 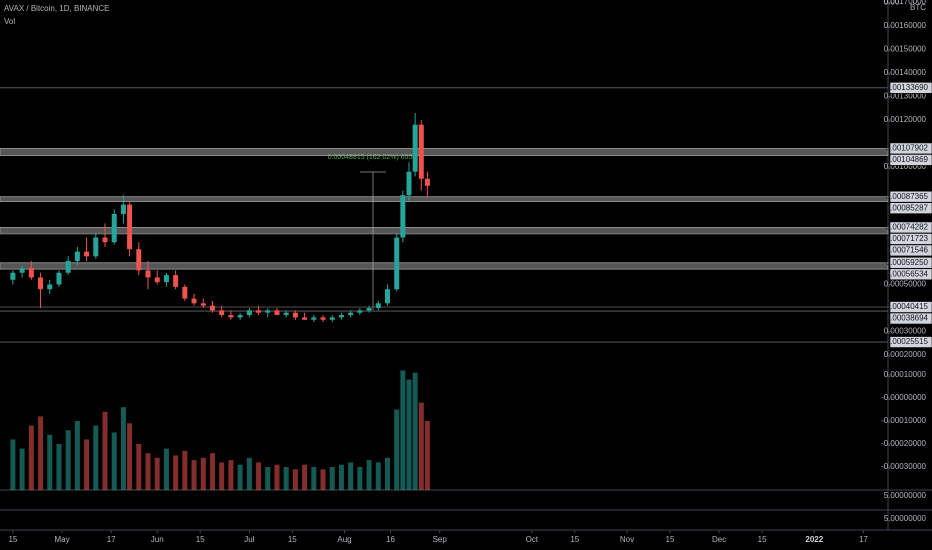 What do you see at coordinates (905, 96) in the screenshot?
I see `y-tick-label: 0.00130000` at bounding box center [905, 96].